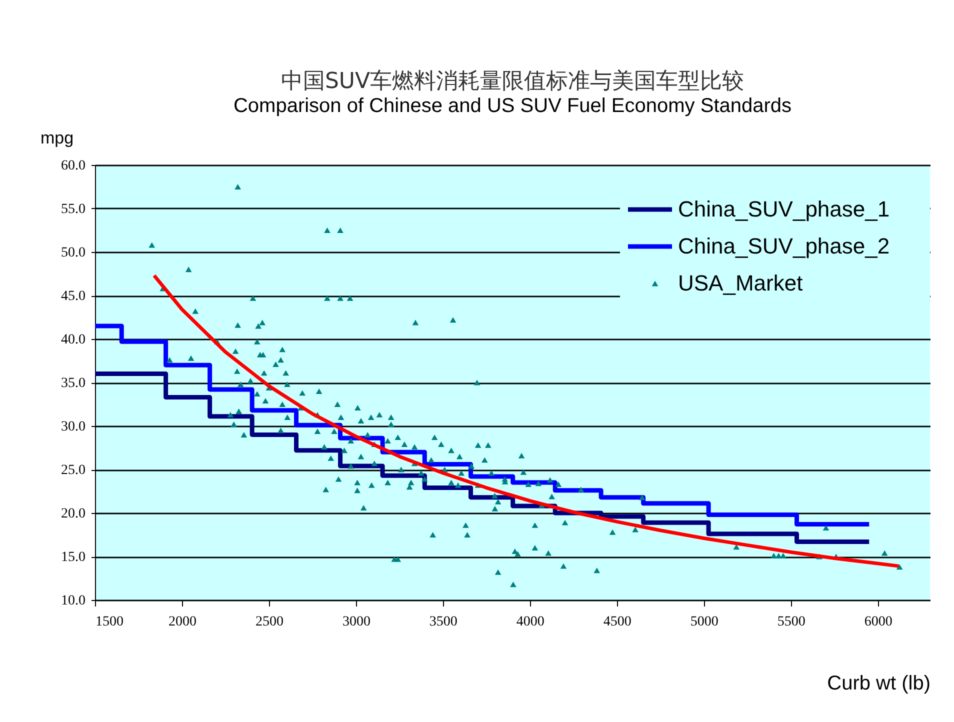 The height and width of the screenshot is (722, 954). Describe the element at coordinates (784, 209) in the screenshot. I see `legend-label: China_SUV_phase_1` at that location.